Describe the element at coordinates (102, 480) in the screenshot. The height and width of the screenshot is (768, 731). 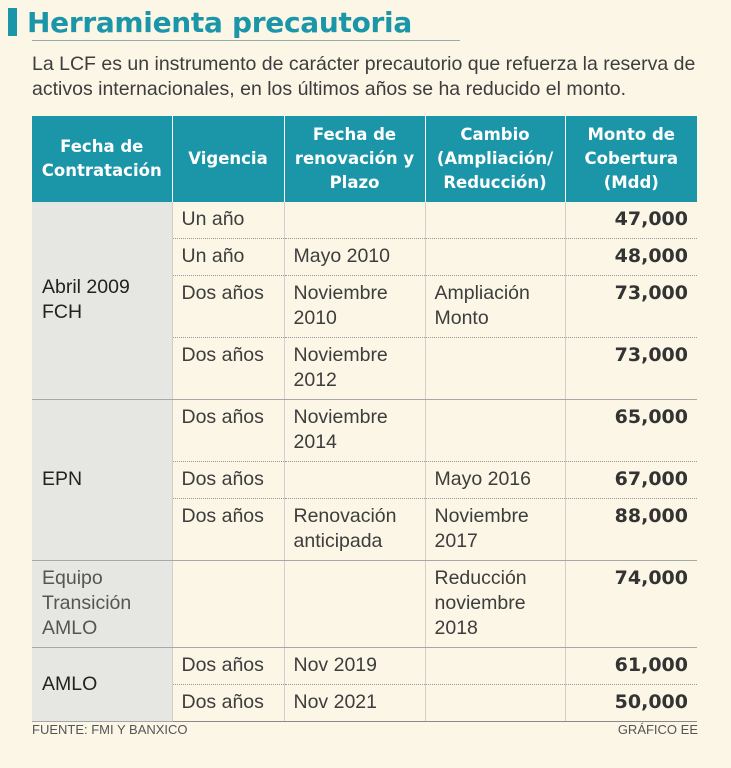
I see `group-label-epn: EPN` at that location.